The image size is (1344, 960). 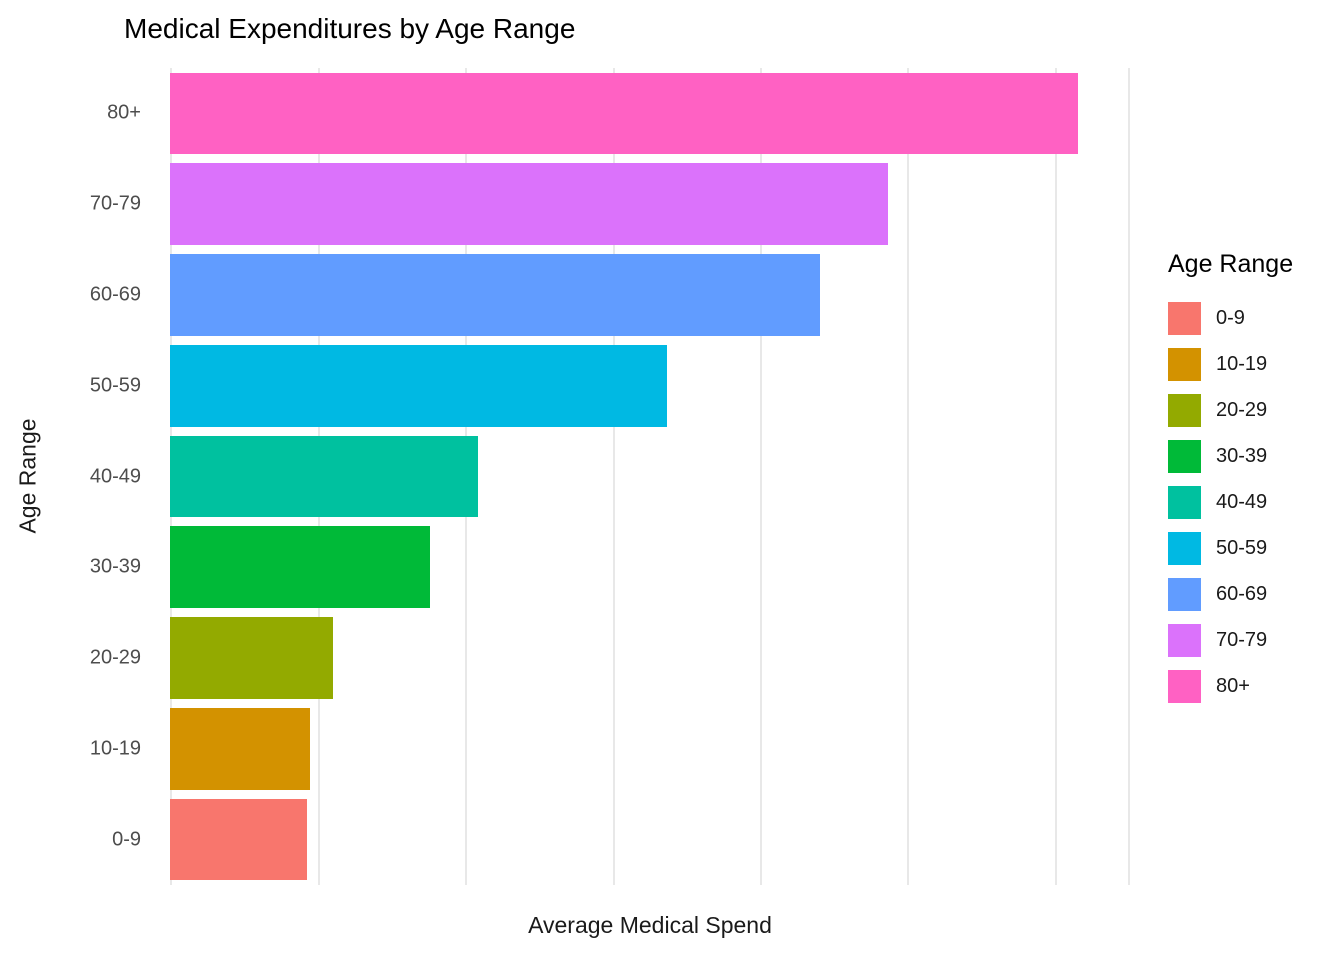 I want to click on y-tick-label: 80+, so click(x=124, y=112).